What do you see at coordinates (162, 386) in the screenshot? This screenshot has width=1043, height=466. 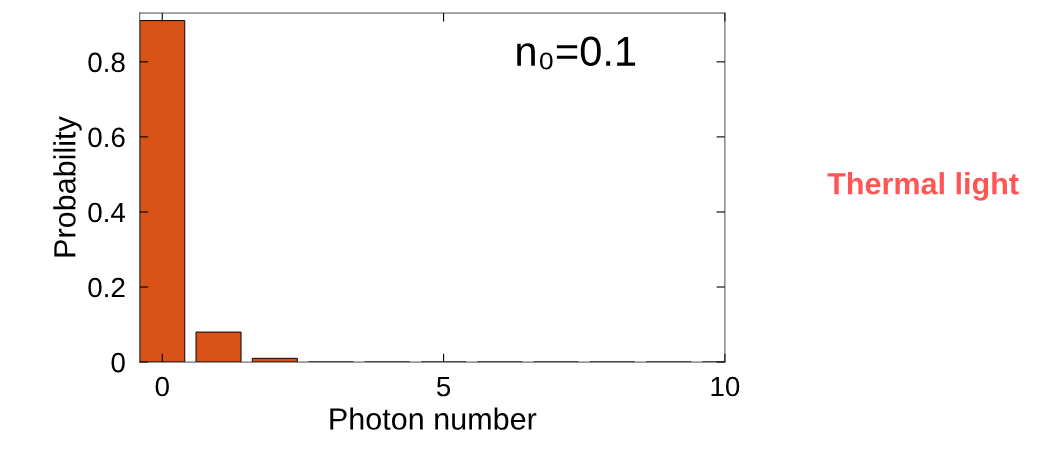 I see `x-tick-label: 0` at bounding box center [162, 386].